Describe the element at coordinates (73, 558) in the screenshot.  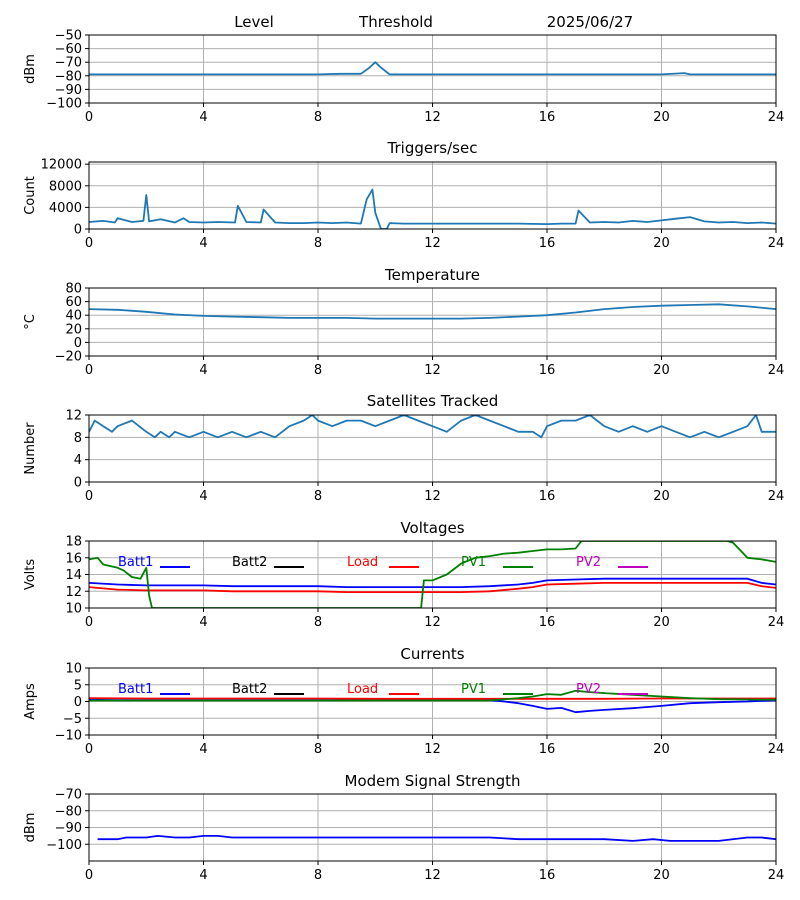
I see `y-tick-label: 16` at that location.